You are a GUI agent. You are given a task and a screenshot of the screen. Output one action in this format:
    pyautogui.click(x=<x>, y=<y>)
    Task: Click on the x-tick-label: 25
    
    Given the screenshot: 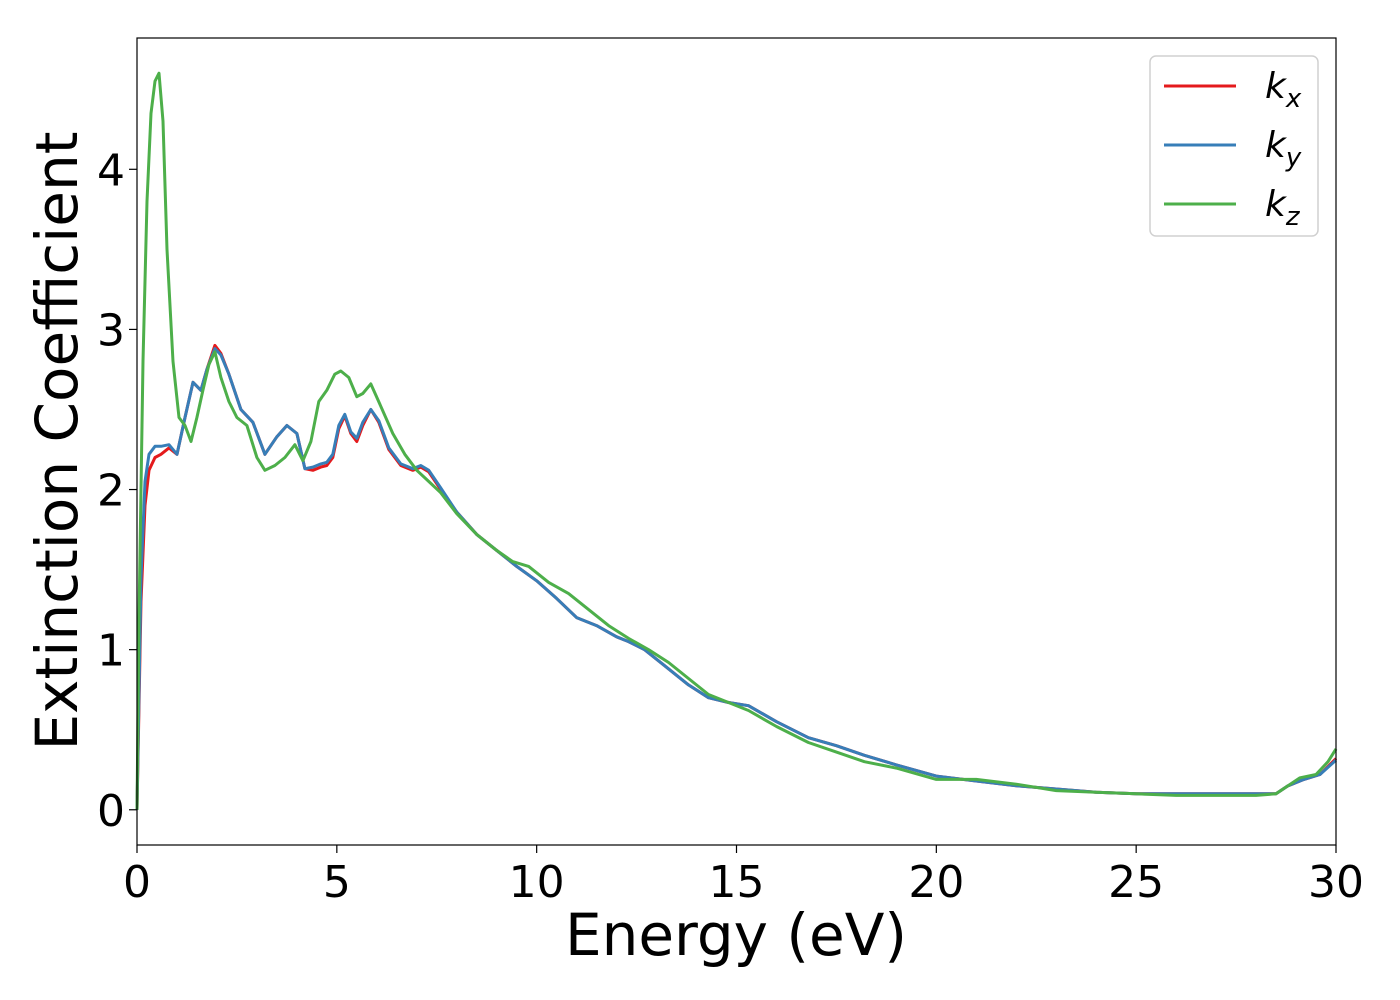 What is the action you would take?
    pyautogui.click(x=1136, y=882)
    